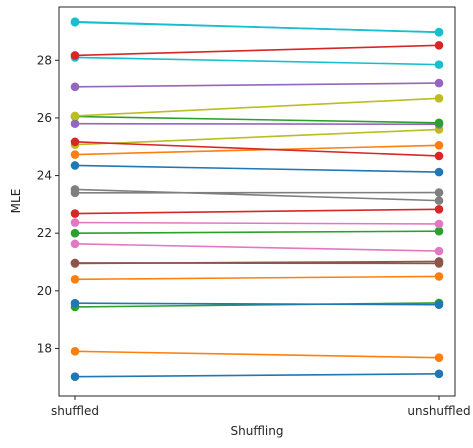 The height and width of the screenshot is (448, 473). Describe the element at coordinates (257, 431) in the screenshot. I see `x-axis-label: Shuffling` at that location.